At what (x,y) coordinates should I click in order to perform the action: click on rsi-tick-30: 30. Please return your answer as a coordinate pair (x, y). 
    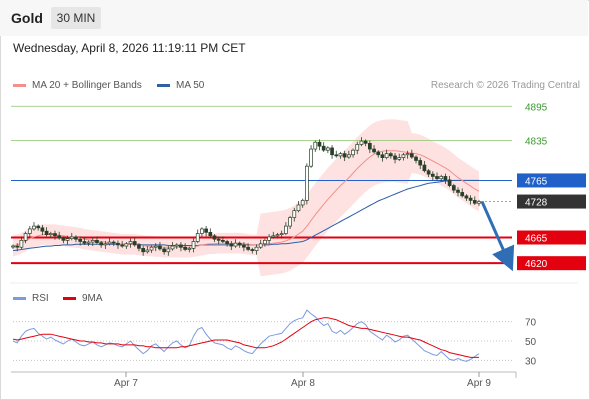
    Looking at the image, I should click on (531, 361).